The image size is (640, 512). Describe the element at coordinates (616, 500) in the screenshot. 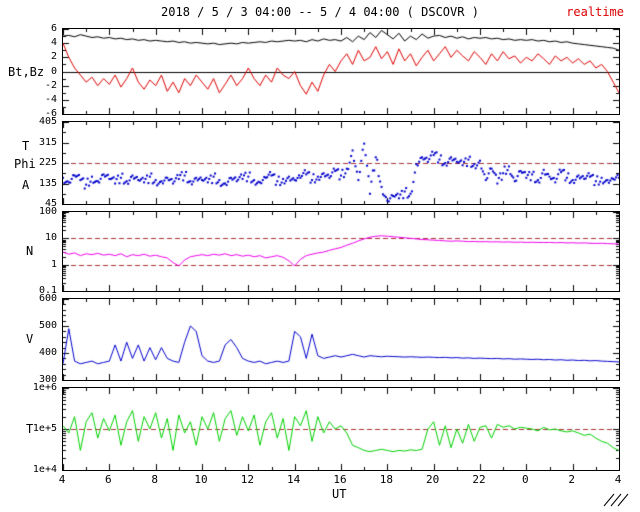

I see `hatch-mark-icon` at that location.